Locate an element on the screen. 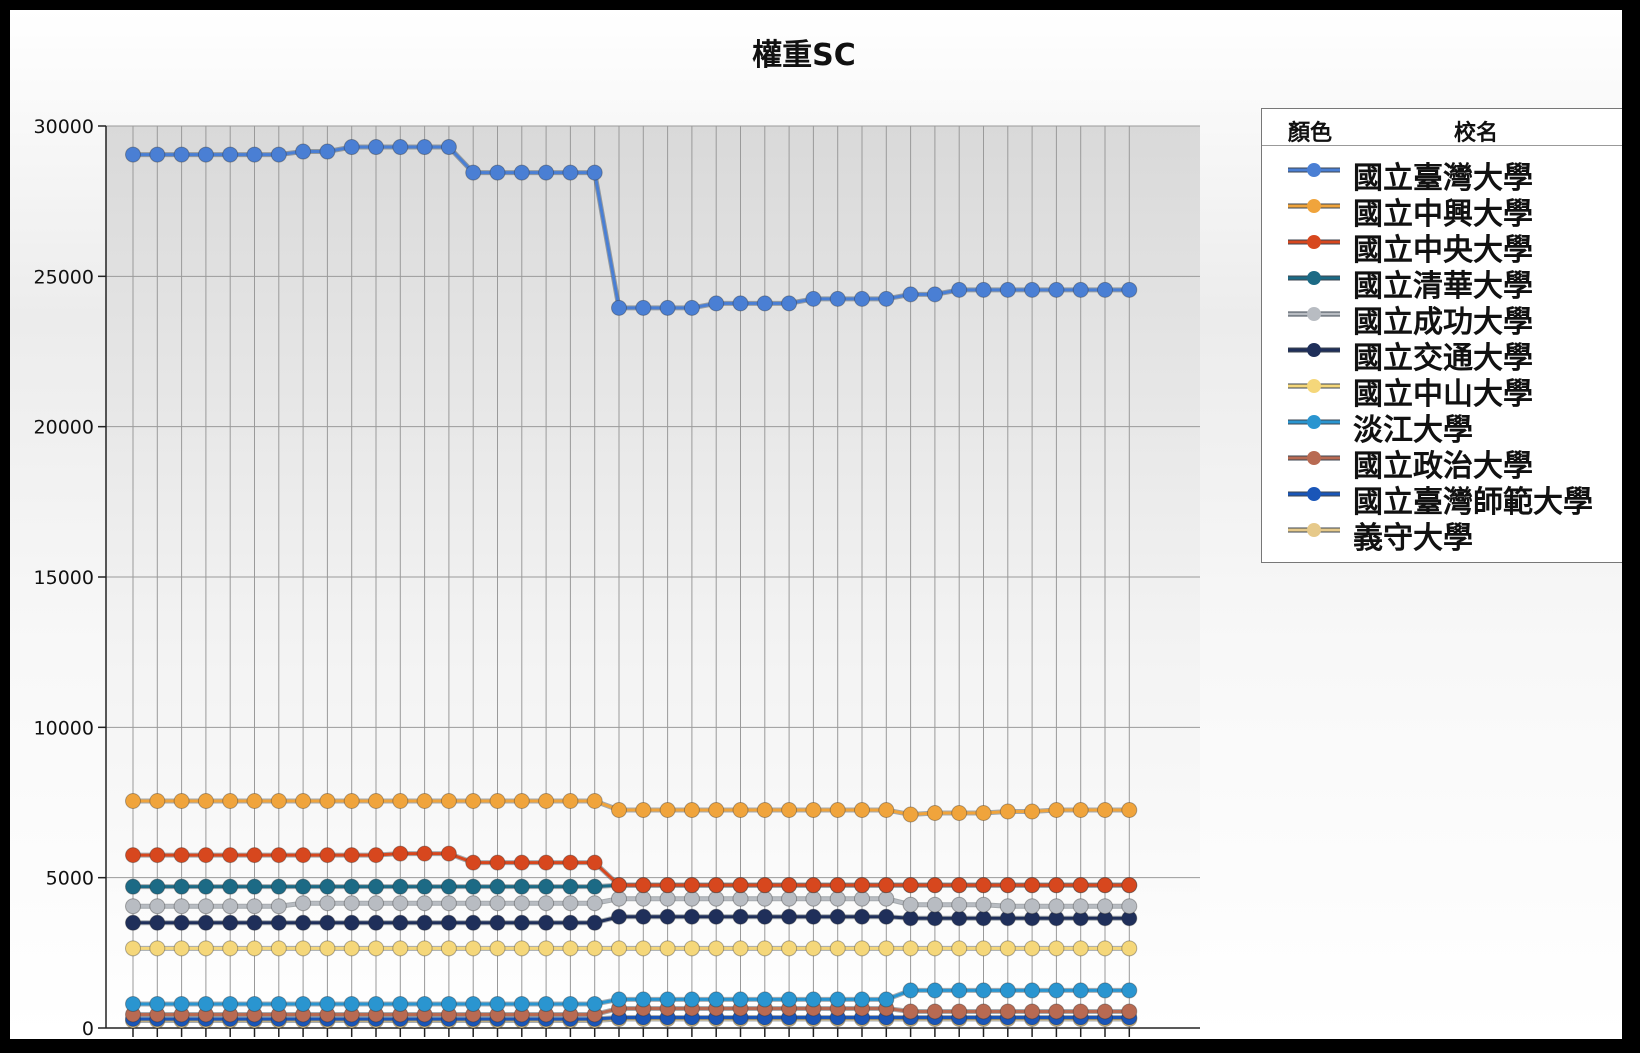 This screenshot has width=1640, height=1053. y-tick-label: 15000 is located at coordinates (64, 578).